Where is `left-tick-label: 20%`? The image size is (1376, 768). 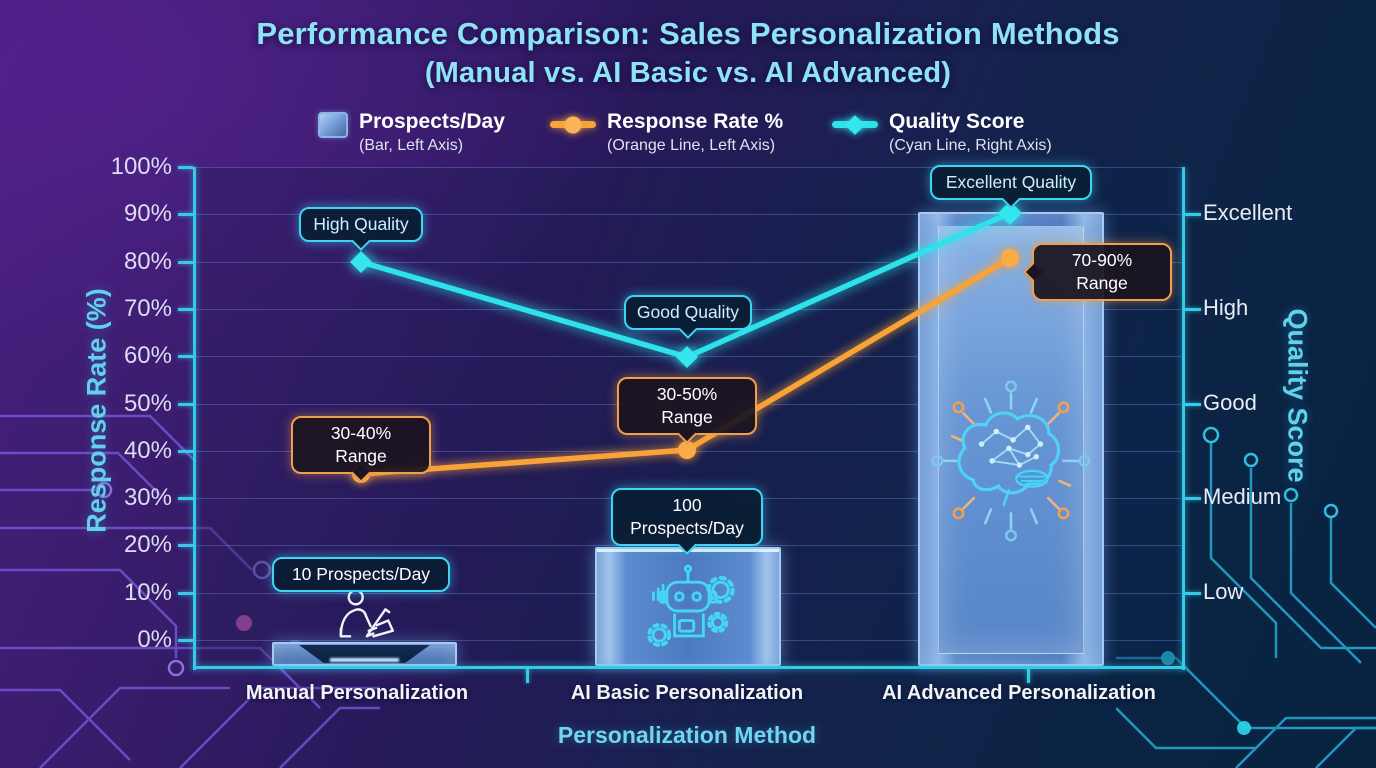 left-tick-label: 20% is located at coordinates (147, 544).